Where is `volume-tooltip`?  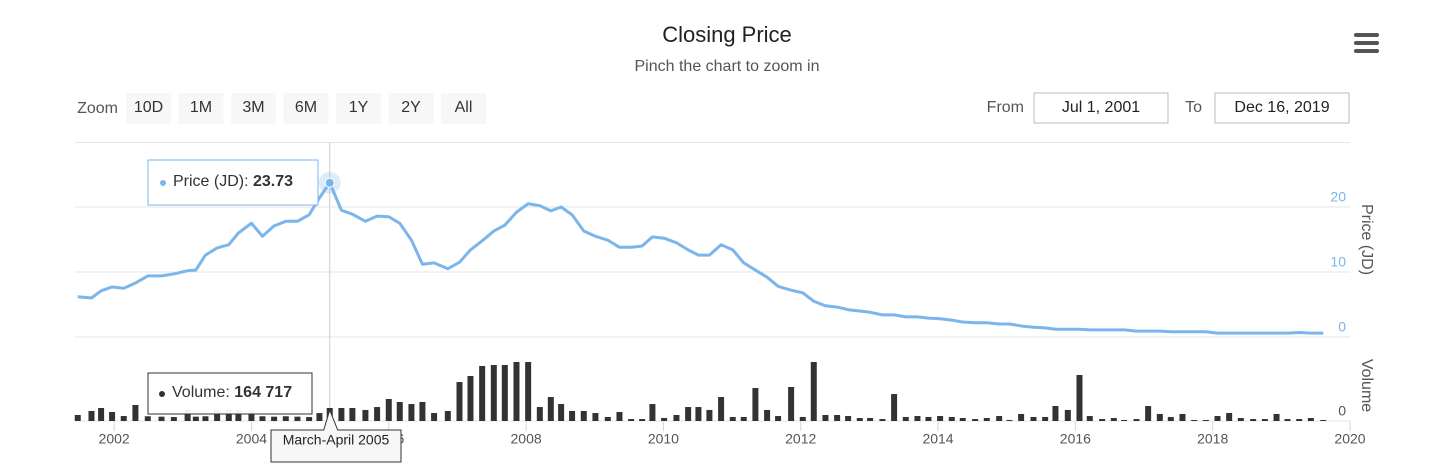
volume-tooltip is located at coordinates (230, 393).